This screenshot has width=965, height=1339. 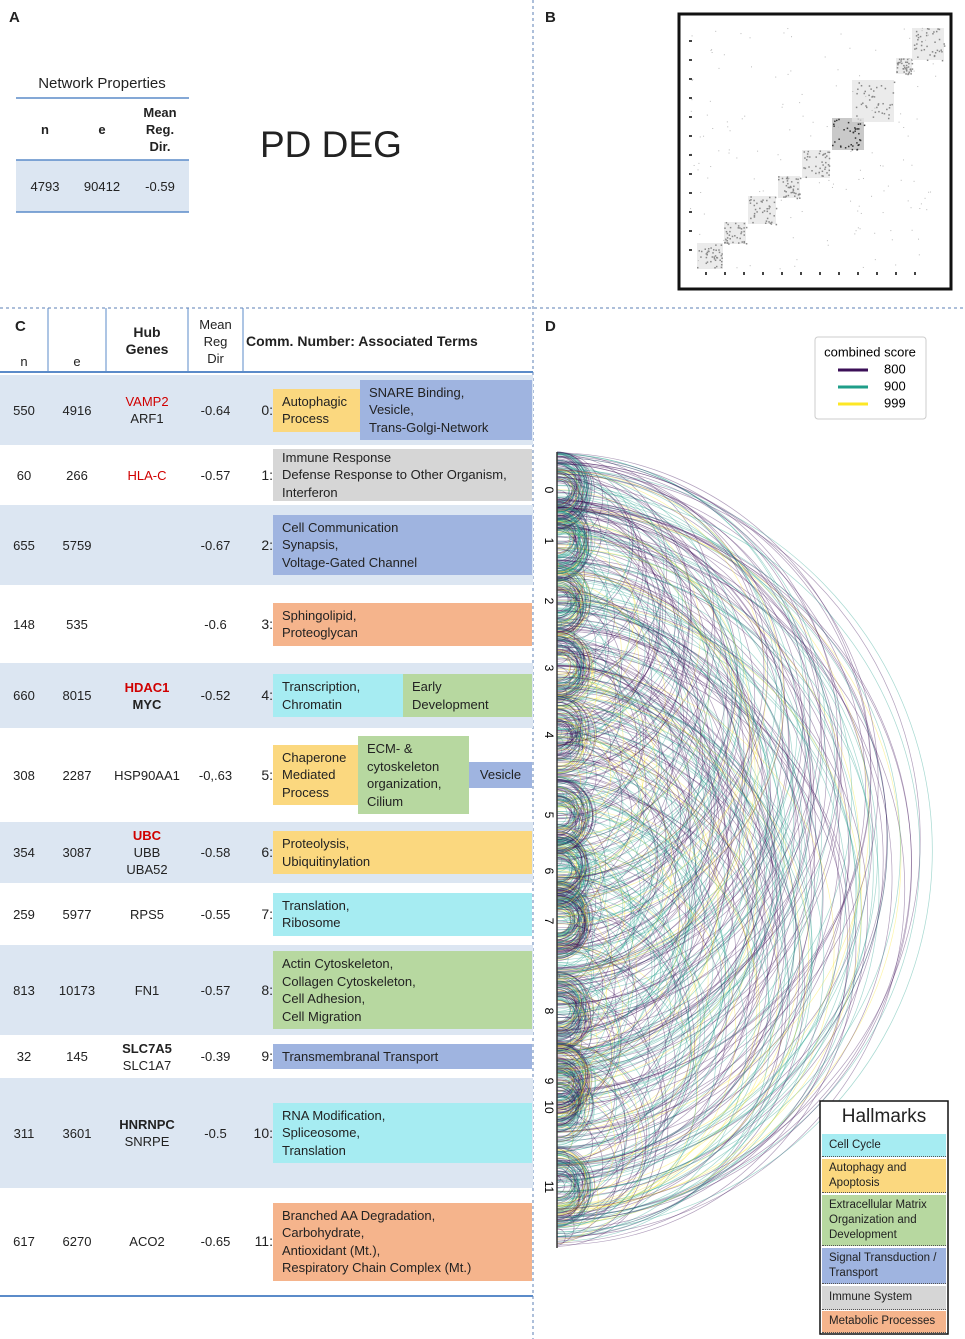 I want to click on term-line: SNARE Binding,, so click(x=417, y=392).